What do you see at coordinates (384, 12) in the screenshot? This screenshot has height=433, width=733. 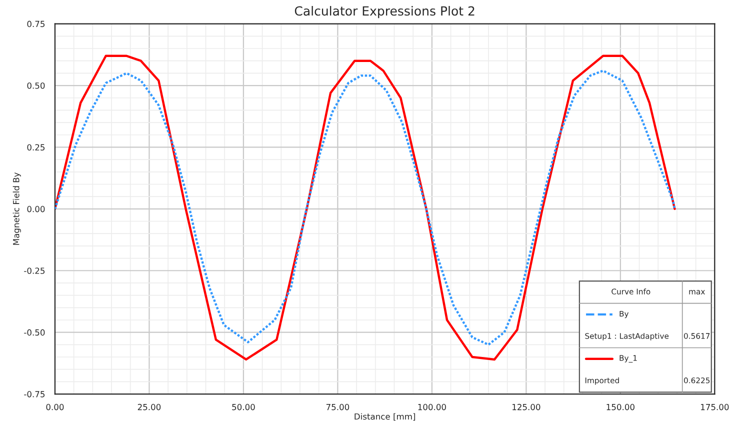 I see `chart-title: Calculator Expressions Plot 2` at bounding box center [384, 12].